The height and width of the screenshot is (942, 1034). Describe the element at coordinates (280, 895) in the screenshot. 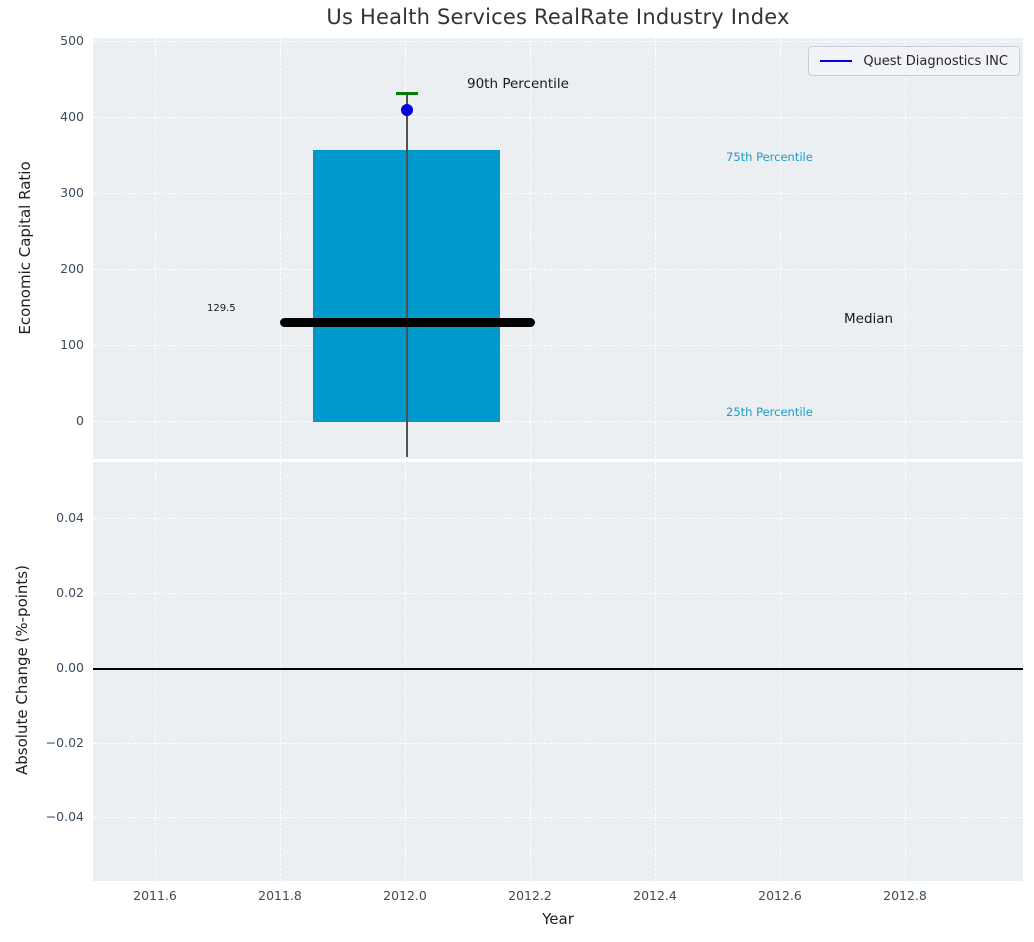

I see `x-tick-2011.8: 2011.8` at that location.